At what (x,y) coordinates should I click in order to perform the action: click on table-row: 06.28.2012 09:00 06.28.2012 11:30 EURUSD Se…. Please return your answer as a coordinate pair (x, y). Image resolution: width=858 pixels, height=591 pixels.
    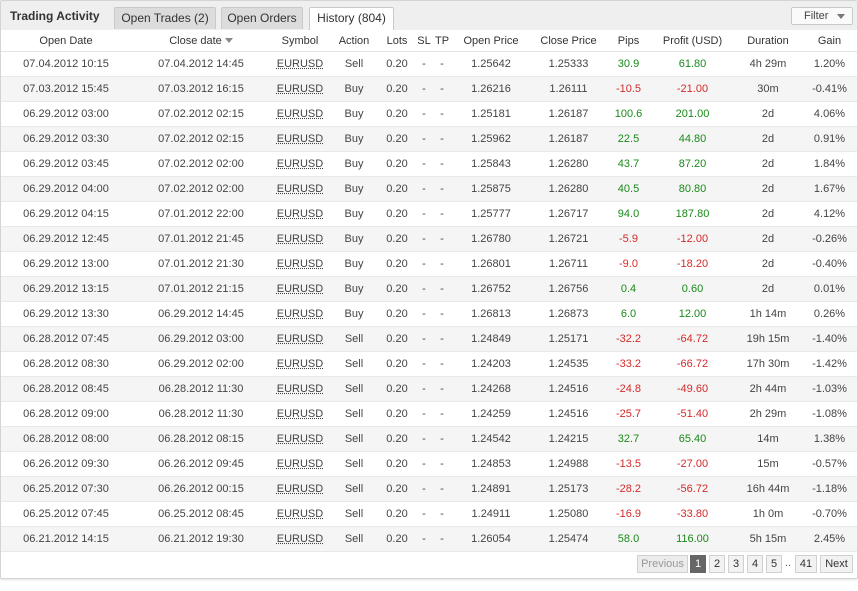
    Looking at the image, I should click on (429, 414).